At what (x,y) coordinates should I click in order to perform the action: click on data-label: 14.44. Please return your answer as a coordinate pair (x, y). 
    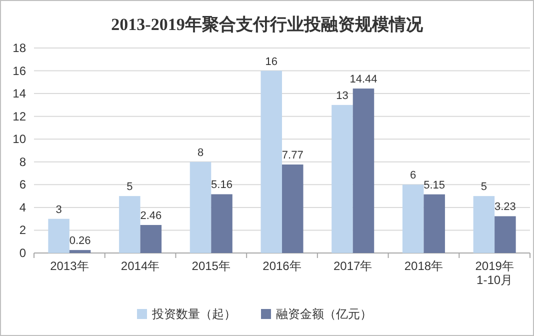
    Looking at the image, I should click on (364, 80).